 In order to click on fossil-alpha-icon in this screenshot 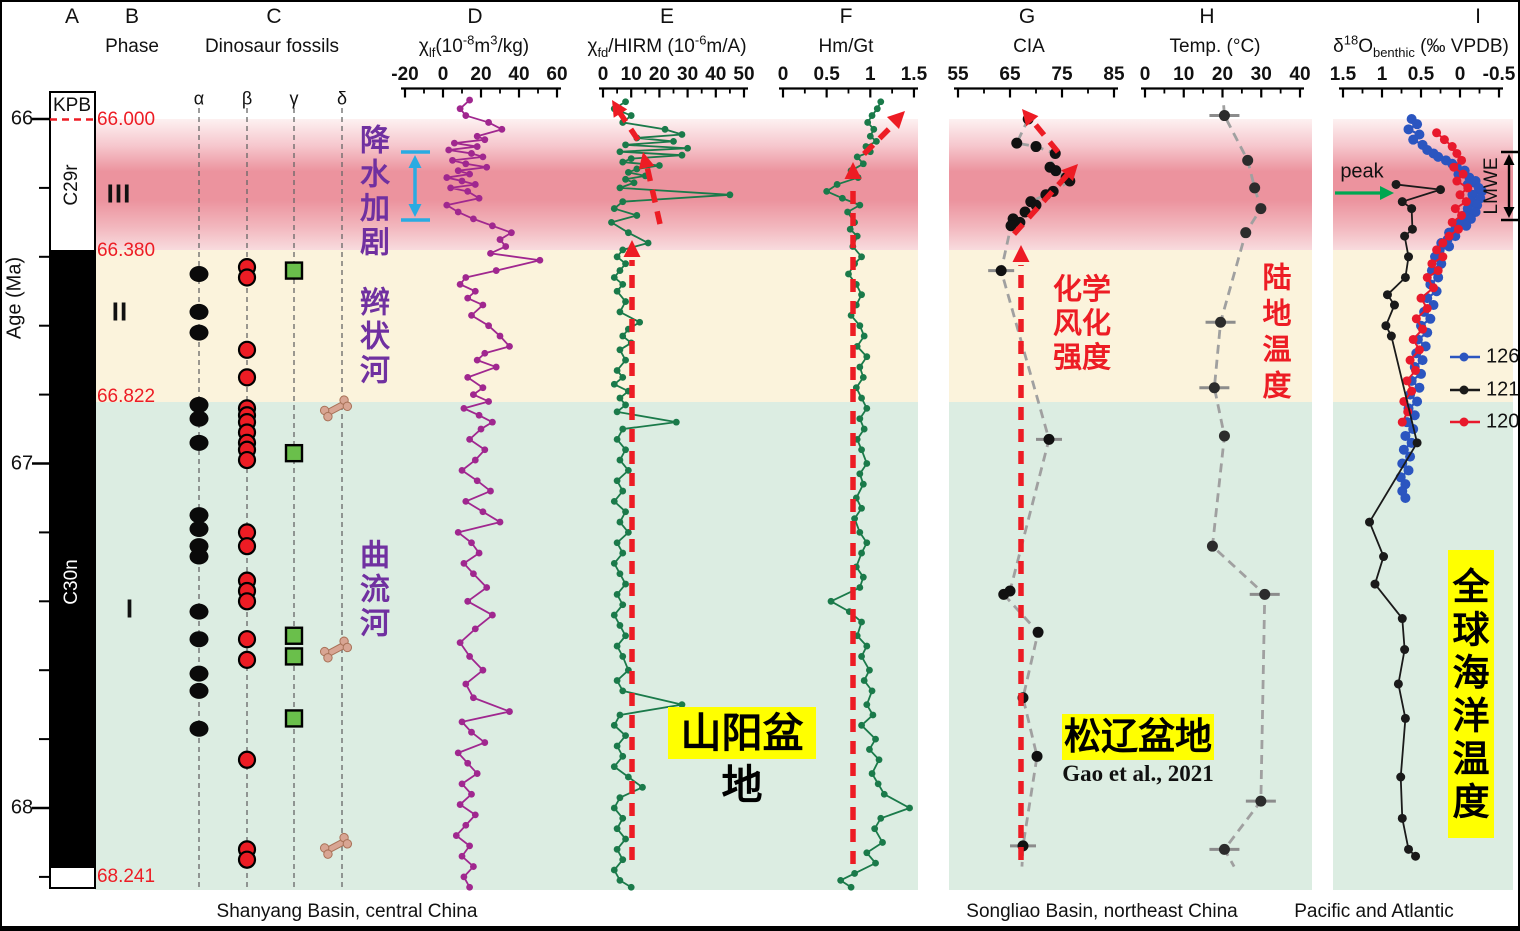, I will do `click(199, 442)`.